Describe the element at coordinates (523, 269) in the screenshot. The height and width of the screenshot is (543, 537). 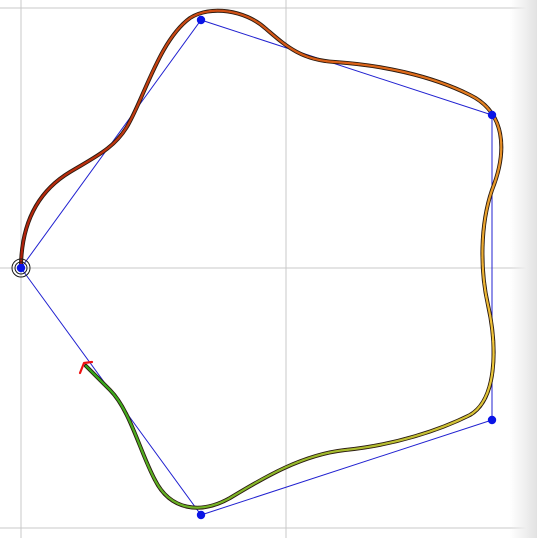
I see `scroll-edge-shade` at that location.